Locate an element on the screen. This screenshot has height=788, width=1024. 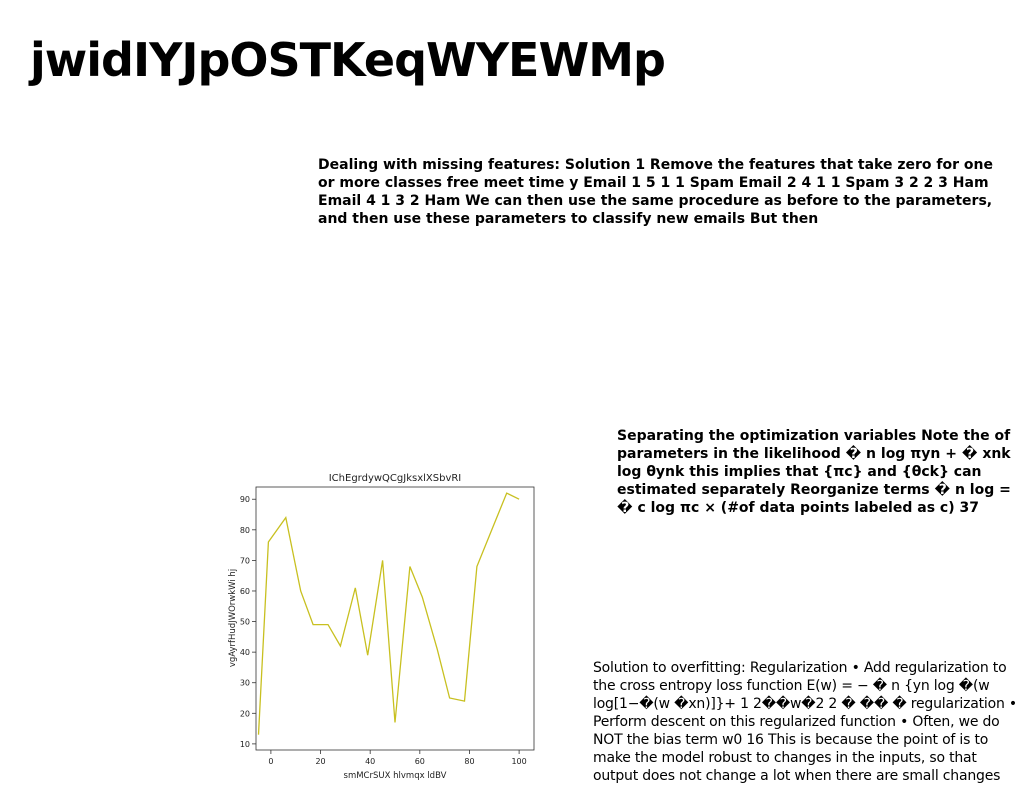
plot-area is located at coordinates (395, 618).